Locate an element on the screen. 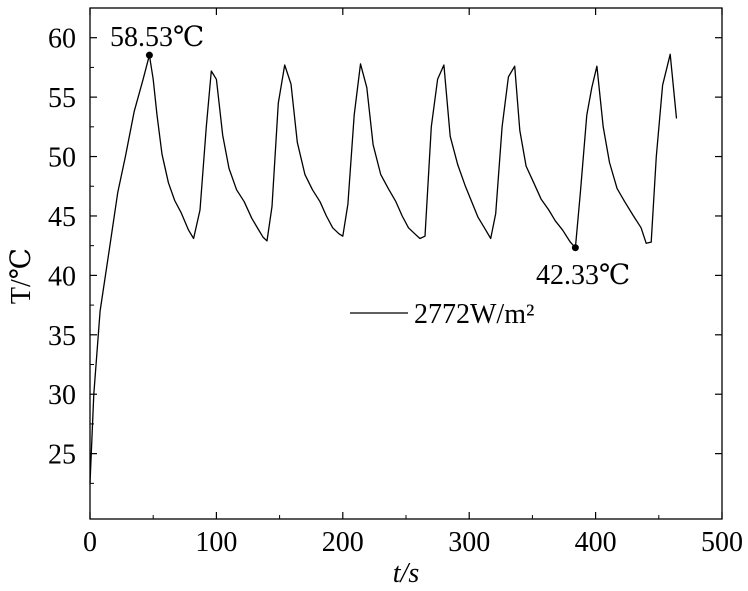 Image resolution: width=748 pixels, height=591 pixels. x-tick-label: 0 is located at coordinates (90, 542).